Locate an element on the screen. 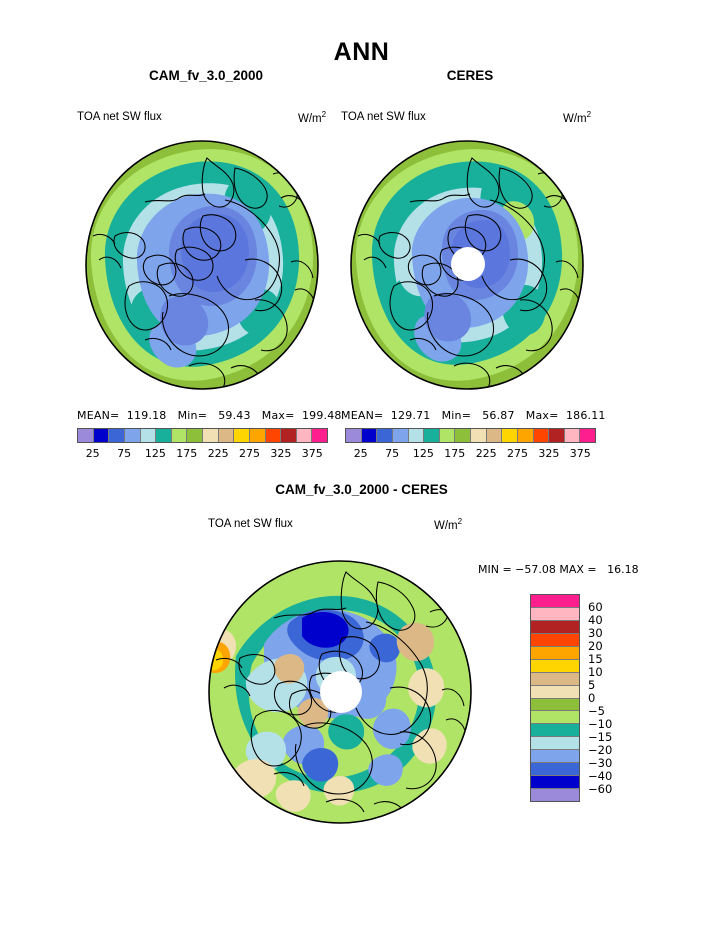 This screenshot has height=935, width=723. units-text-model: W/m is located at coordinates (310, 118).